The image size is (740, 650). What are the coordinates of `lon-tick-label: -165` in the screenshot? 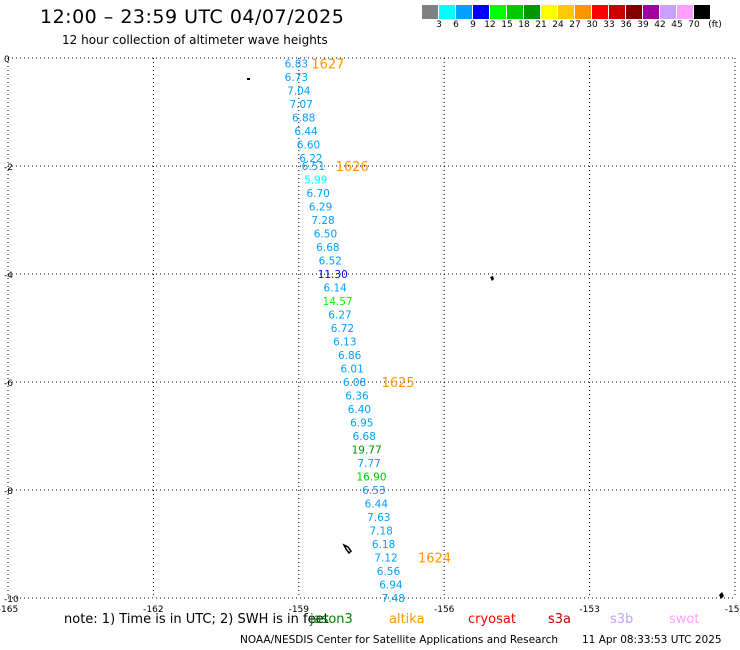 It's located at (9, 610).